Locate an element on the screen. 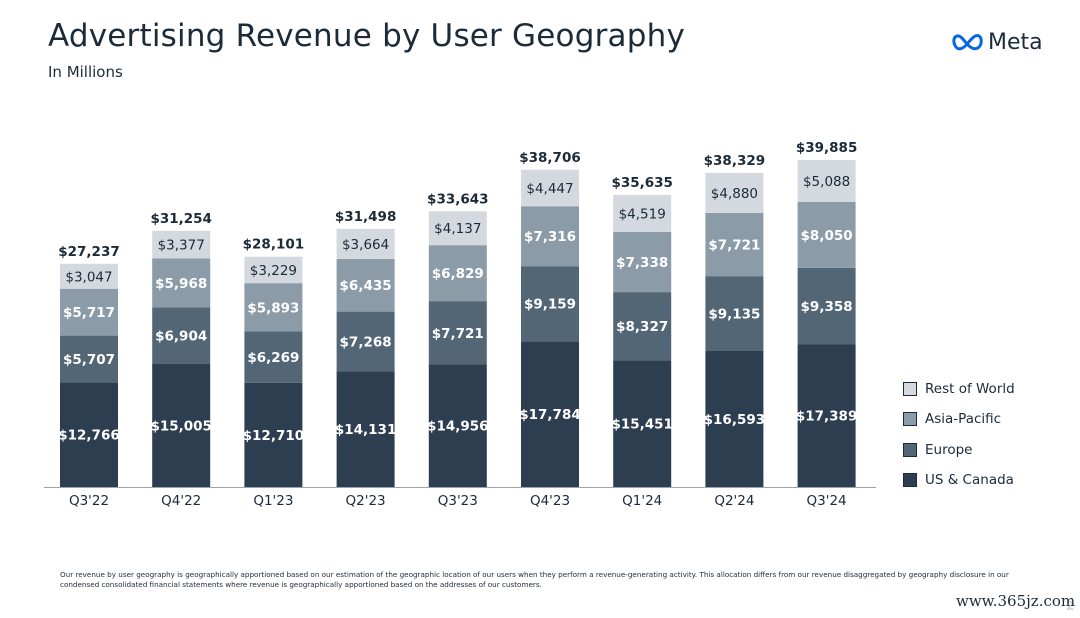 This screenshot has width=1080, height=618. legend-label: Rest of World is located at coordinates (970, 389).